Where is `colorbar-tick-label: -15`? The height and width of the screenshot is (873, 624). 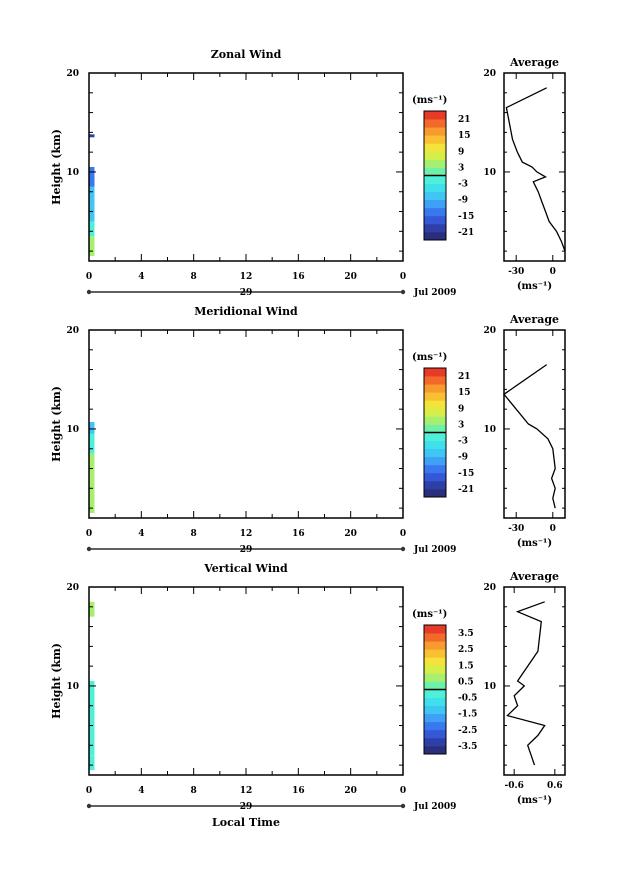 colorbar-tick-label: -15 is located at coordinates (466, 474).